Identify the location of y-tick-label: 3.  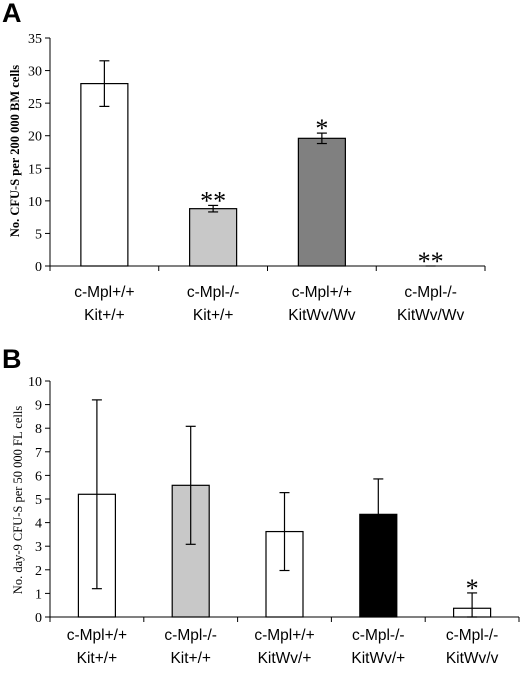
(38, 547).